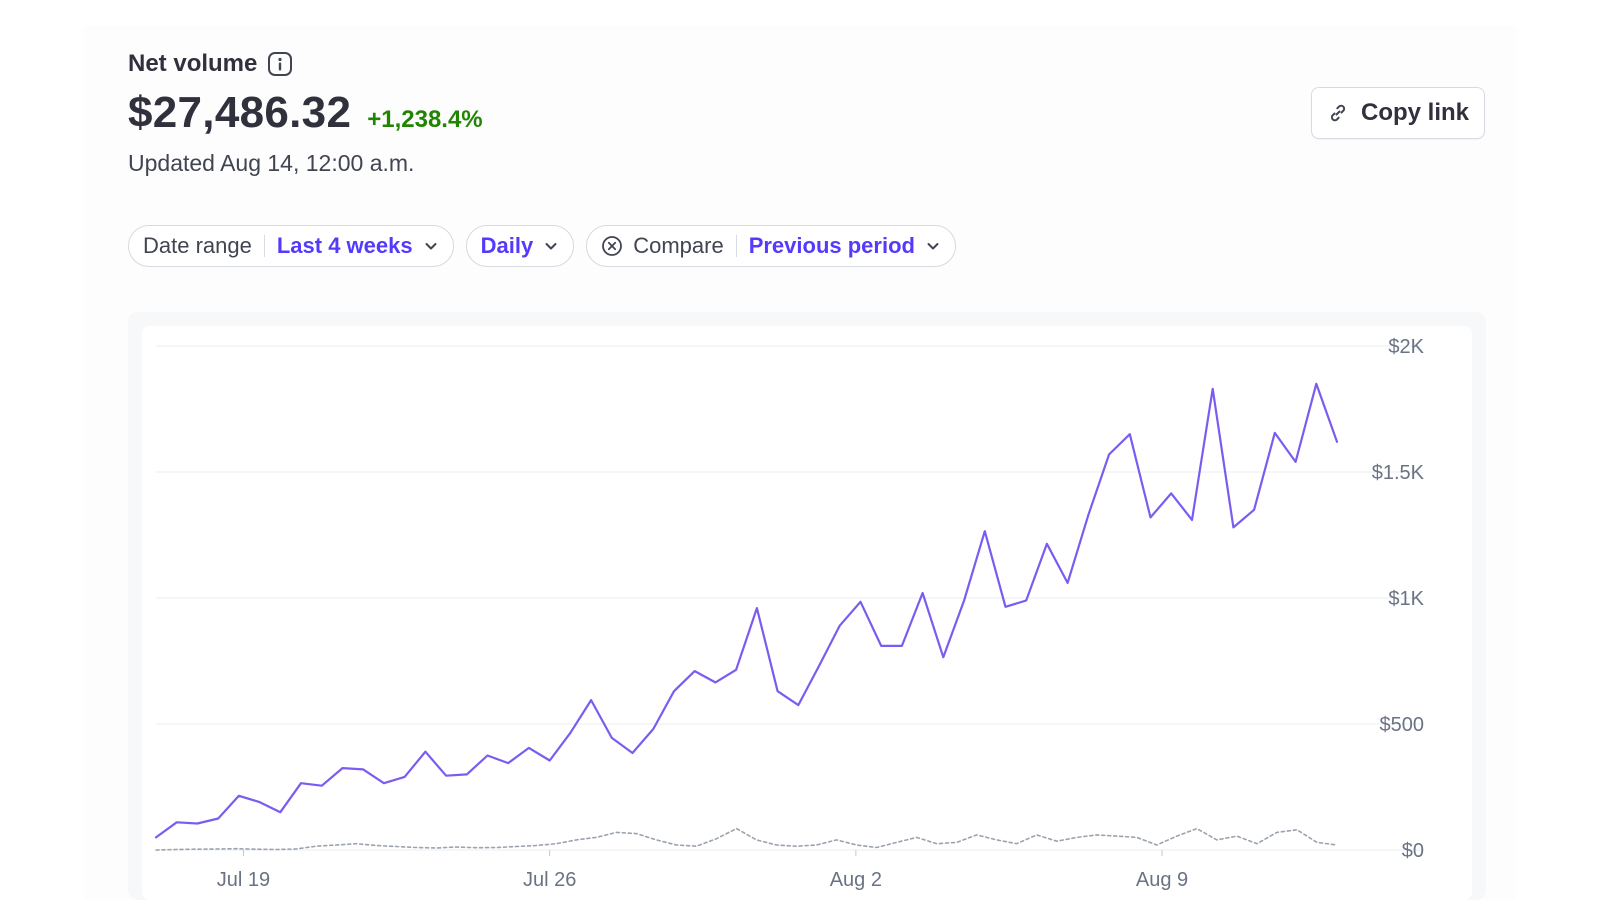 The height and width of the screenshot is (905, 1600). I want to click on net-volume-amount: $27,486.32, so click(240, 112).